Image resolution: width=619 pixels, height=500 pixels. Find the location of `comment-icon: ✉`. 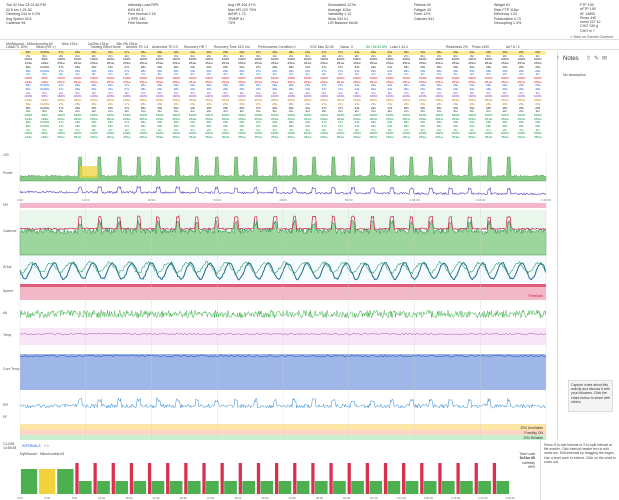

comment-icon: ✉ is located at coordinates (605, 59).